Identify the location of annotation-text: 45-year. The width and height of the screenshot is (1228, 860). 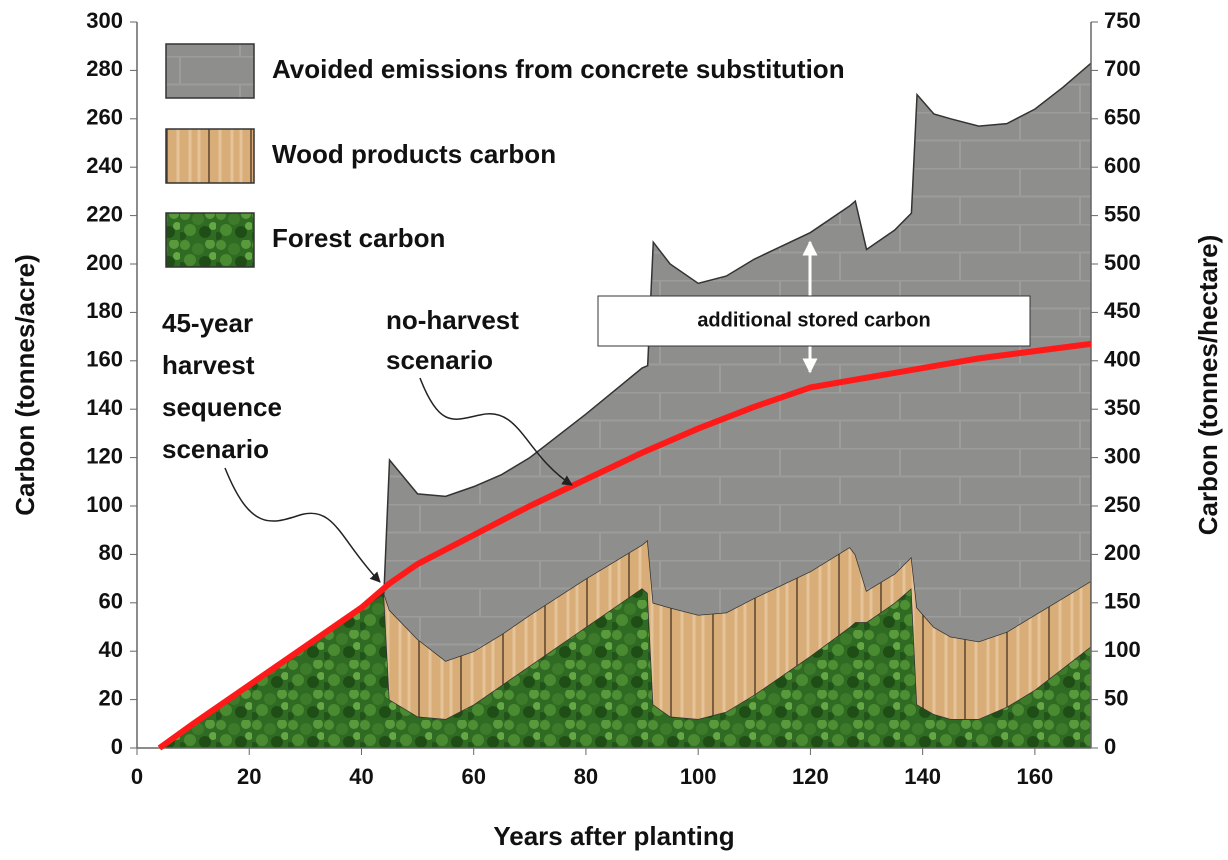
(207, 323).